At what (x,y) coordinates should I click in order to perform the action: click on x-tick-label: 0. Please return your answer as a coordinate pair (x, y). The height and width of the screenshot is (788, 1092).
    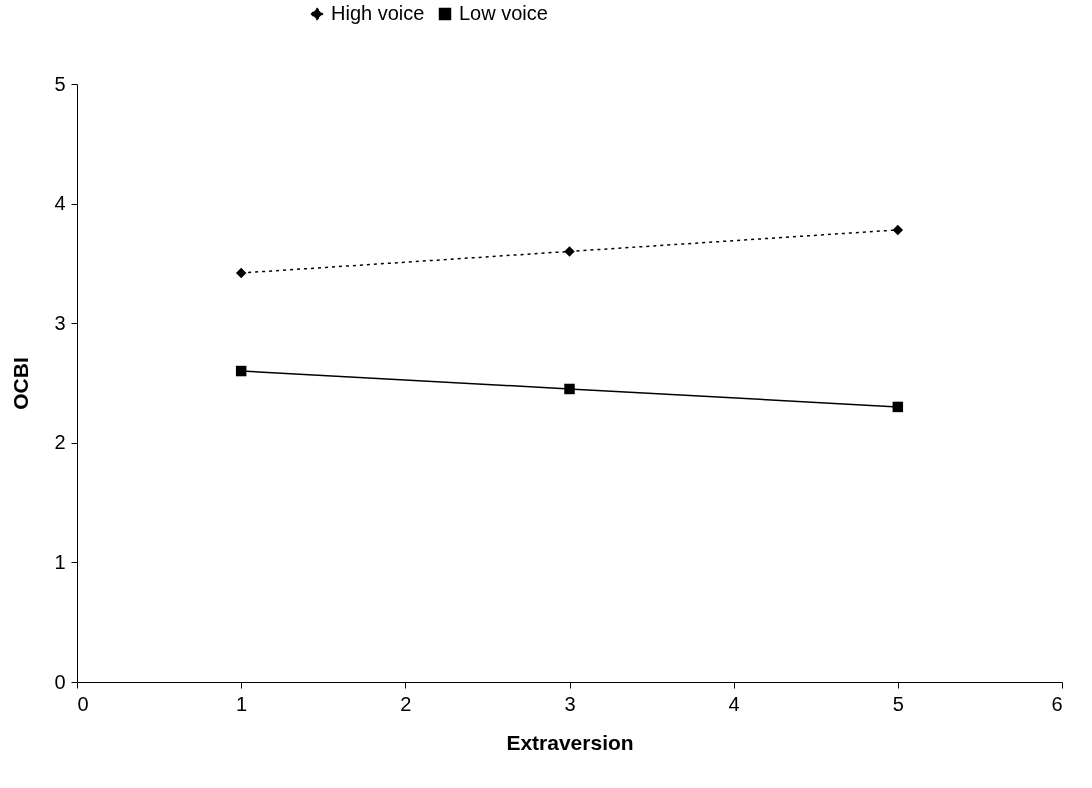
    Looking at the image, I should click on (83, 703).